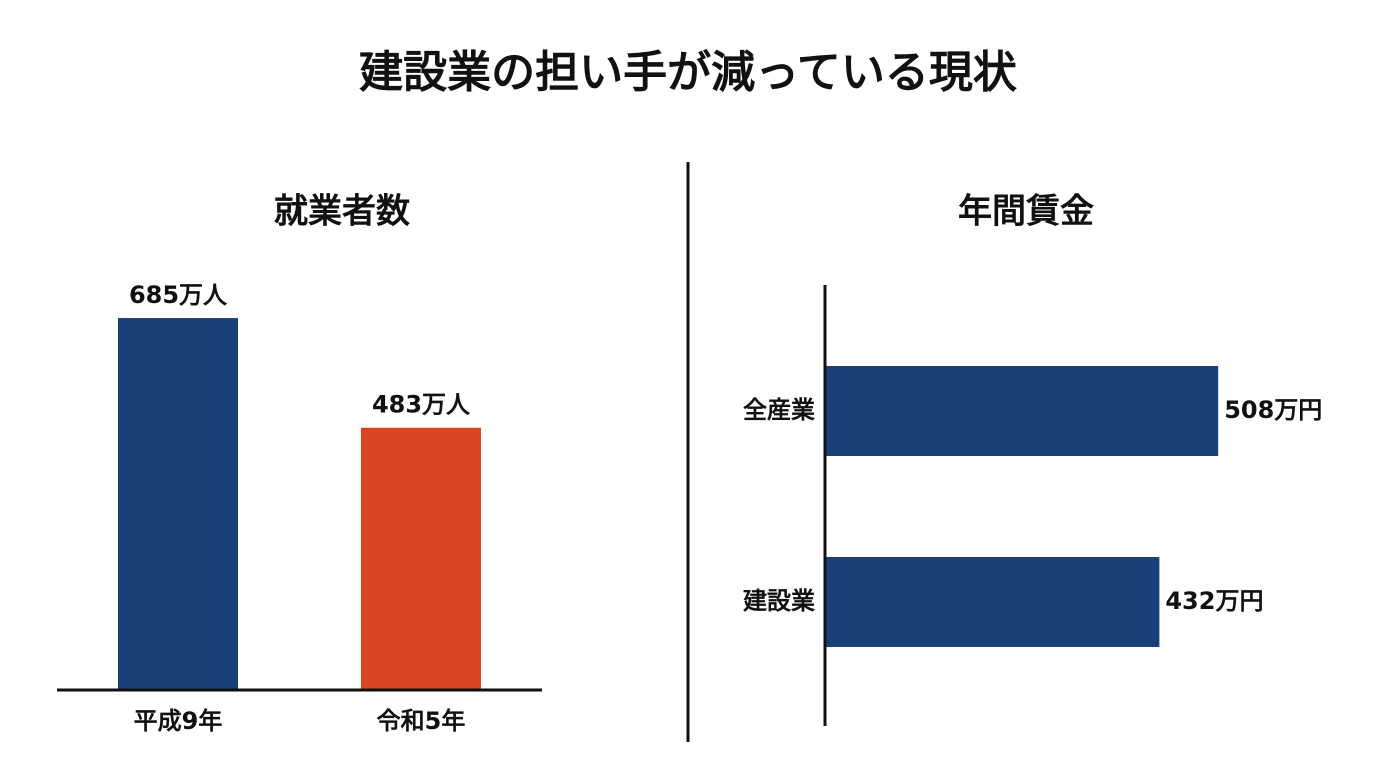  Describe the element at coordinates (421, 405) in the screenshot. I see `value-label: 483万人` at that location.